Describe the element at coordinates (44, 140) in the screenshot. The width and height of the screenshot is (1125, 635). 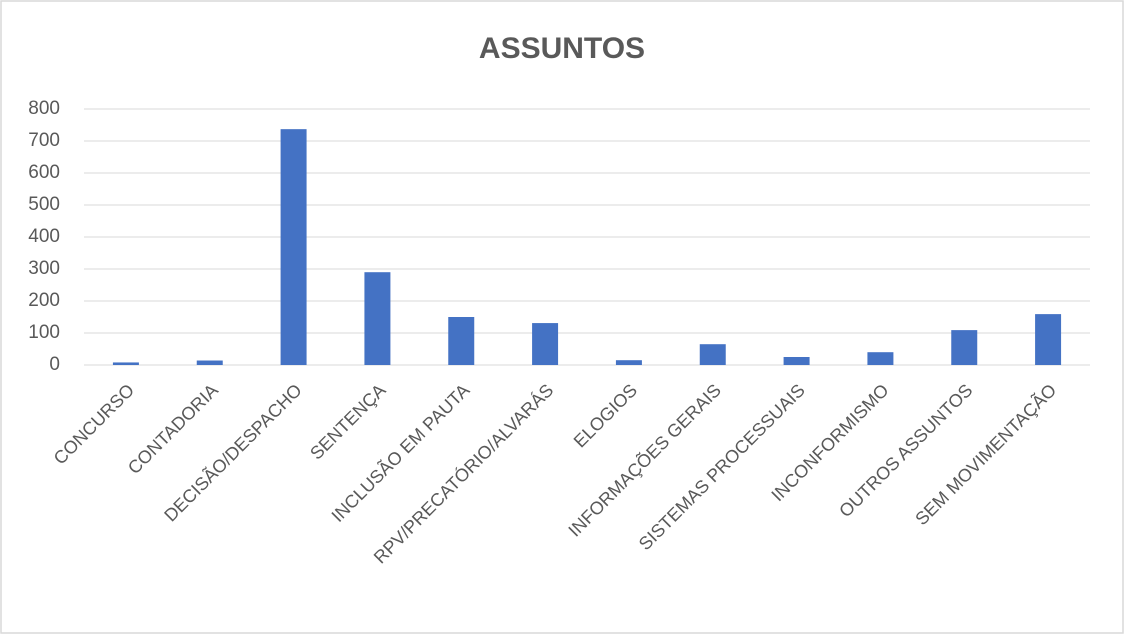
I see `y-tick-label: 700` at that location.